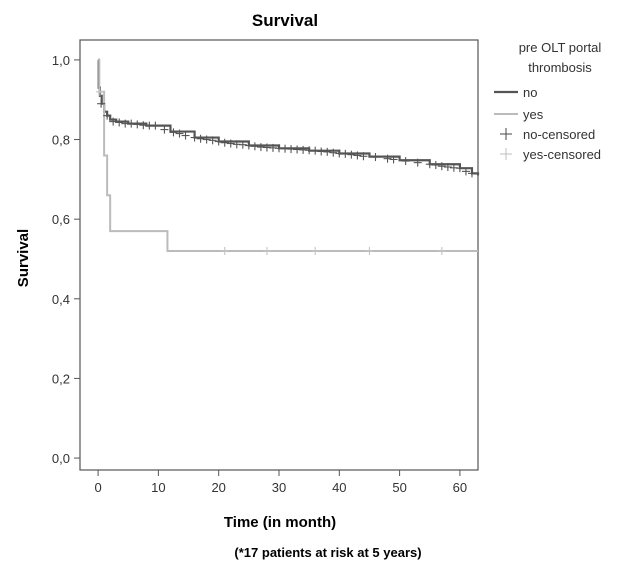 The width and height of the screenshot is (637, 561). I want to click on x-tick-label: 30, so click(279, 487).